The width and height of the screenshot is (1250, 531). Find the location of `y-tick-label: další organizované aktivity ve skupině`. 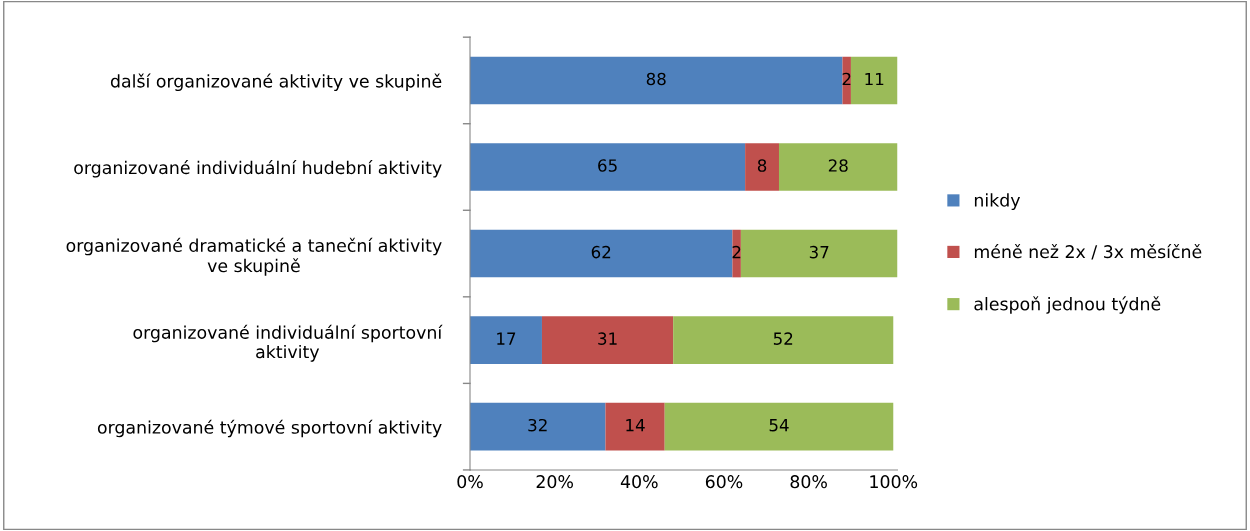

y-tick-label: další organizované aktivity ve skupině is located at coordinates (276, 82).